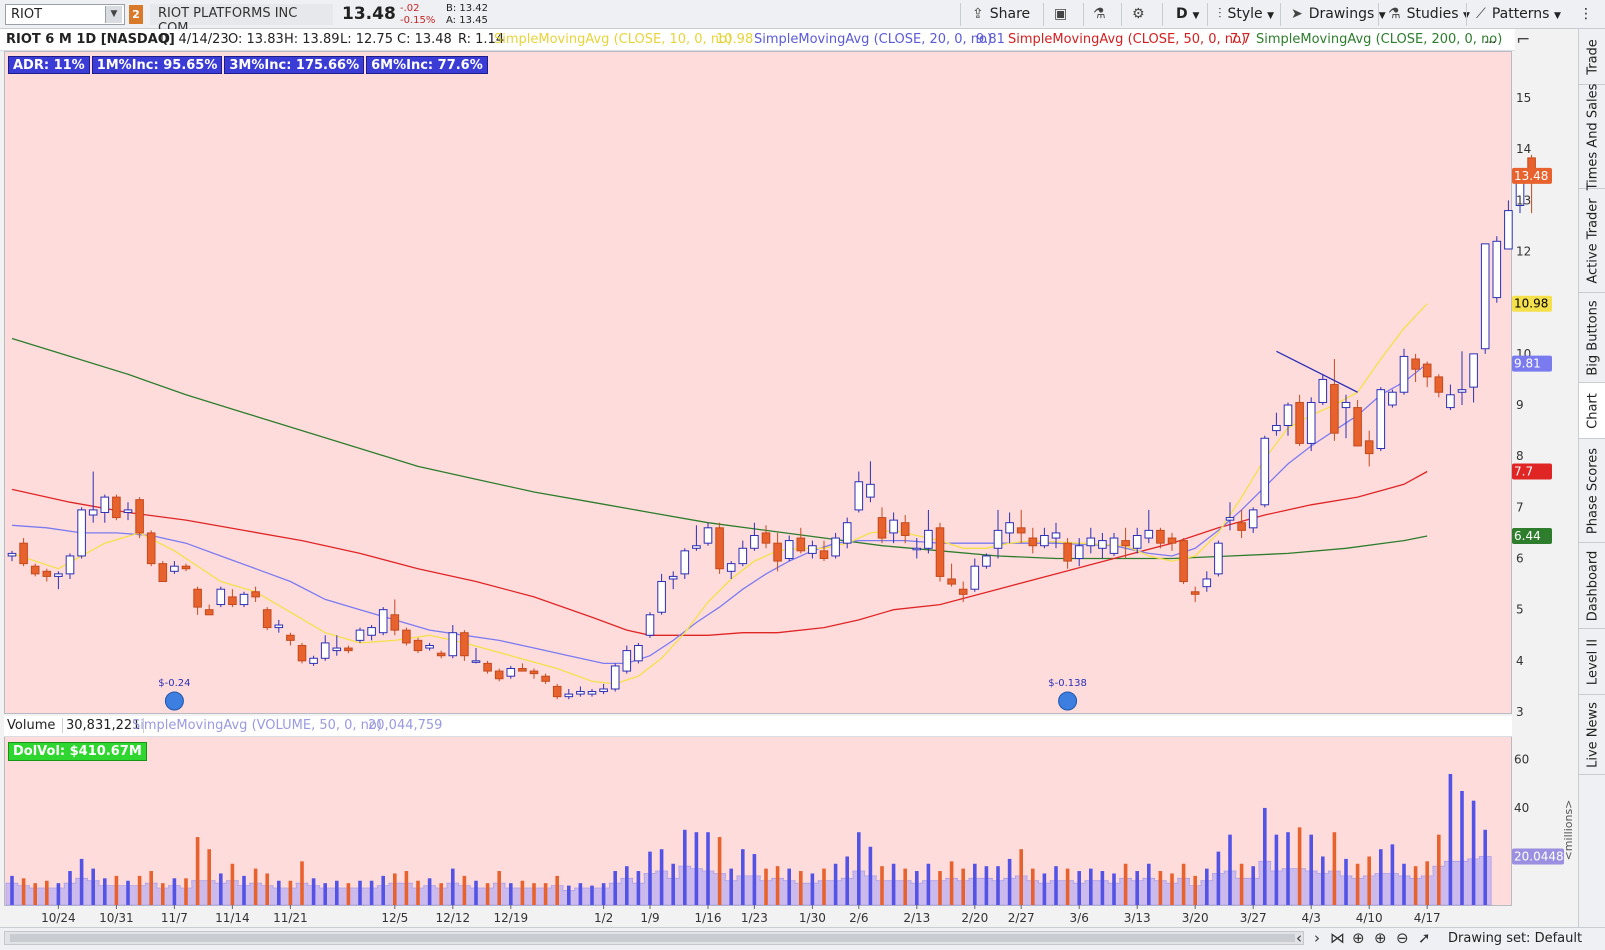 The image size is (1605, 950). Describe the element at coordinates (1523, 200) in the screenshot. I see `price-axis-tick: 13` at that location.